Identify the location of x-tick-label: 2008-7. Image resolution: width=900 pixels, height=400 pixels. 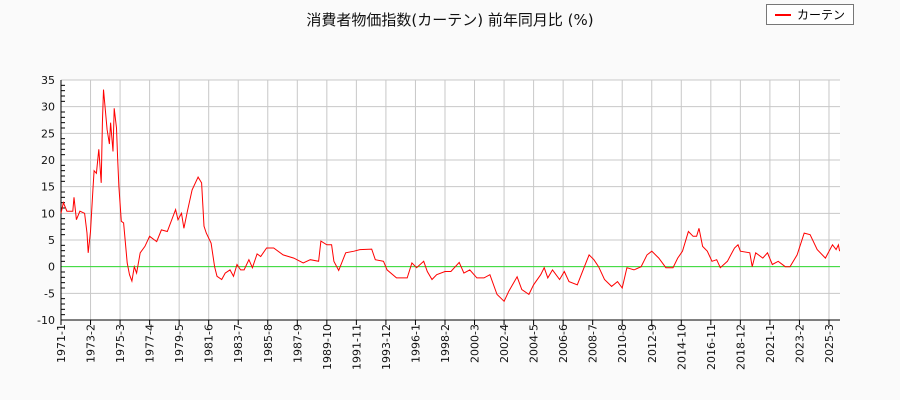
(593, 343).